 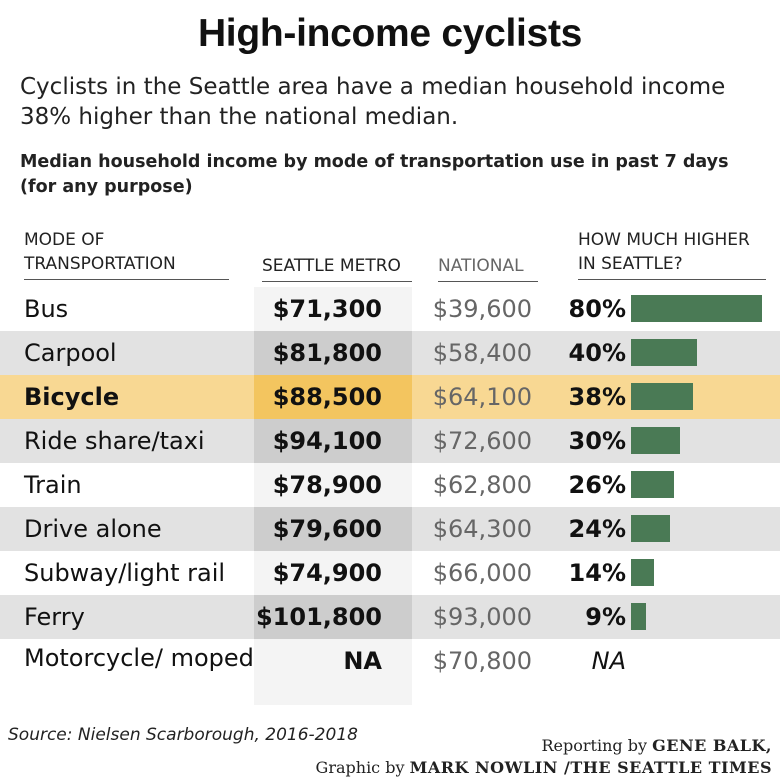 I want to click on mode-label: Bicycle, so click(x=72, y=397).